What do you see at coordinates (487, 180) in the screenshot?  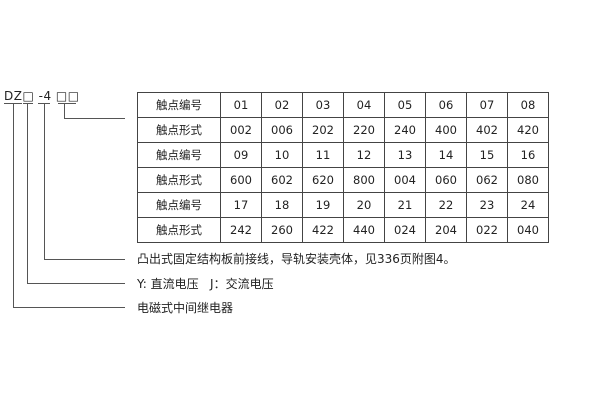 I see `table-cell: 062` at bounding box center [487, 180].